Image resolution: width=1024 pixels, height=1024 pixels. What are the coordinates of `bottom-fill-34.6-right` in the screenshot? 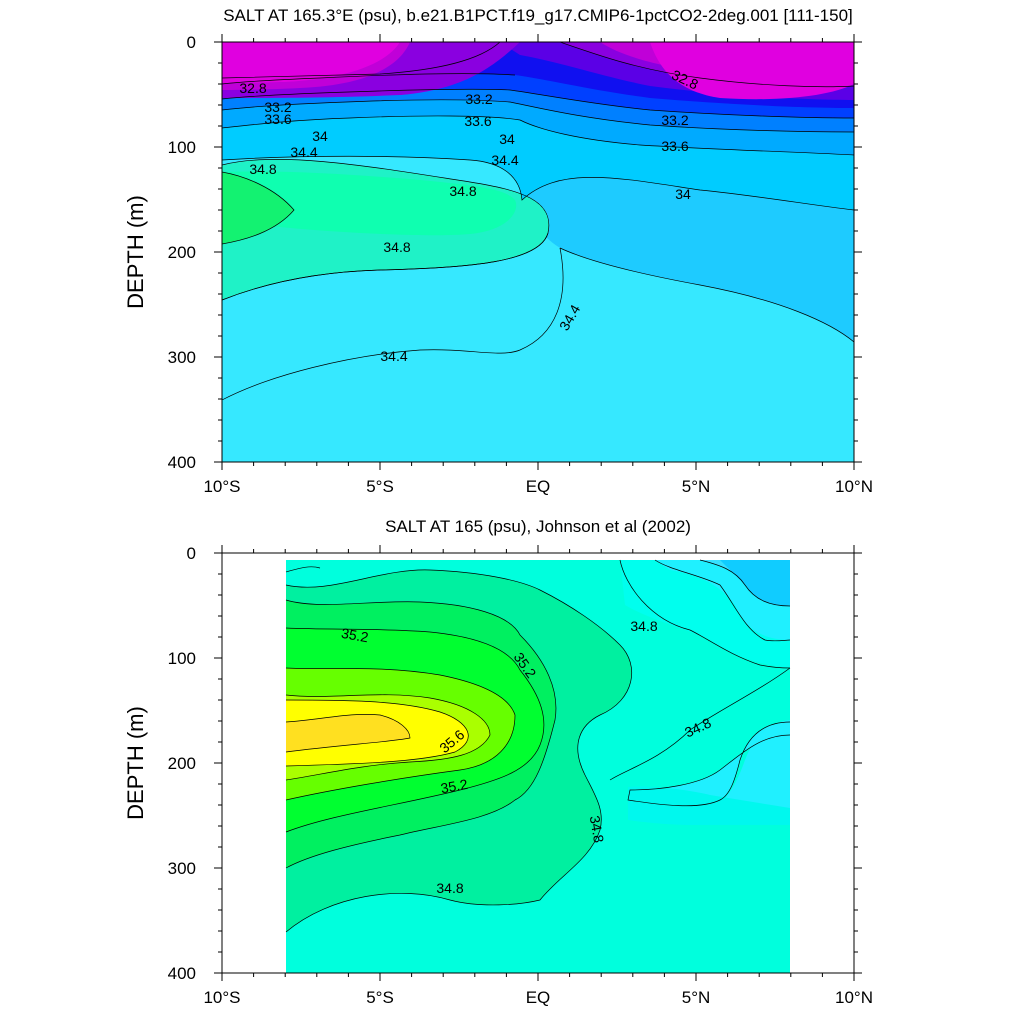 It's located at (709, 764).